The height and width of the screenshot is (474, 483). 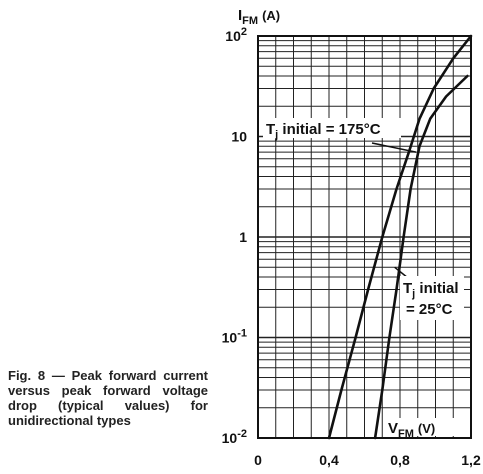 What do you see at coordinates (393, 428) in the screenshot?
I see `x-axis-label-main: V` at bounding box center [393, 428].